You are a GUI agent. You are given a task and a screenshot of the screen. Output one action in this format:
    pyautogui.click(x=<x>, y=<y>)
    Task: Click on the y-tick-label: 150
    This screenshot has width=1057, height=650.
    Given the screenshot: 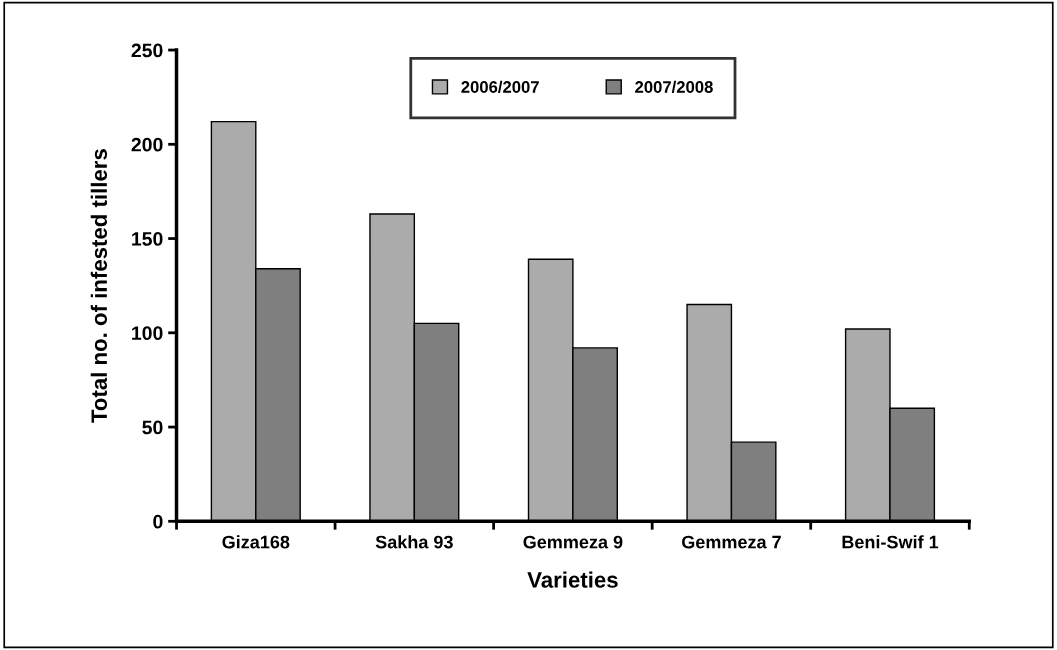 What is the action you would take?
    pyautogui.click(x=147, y=239)
    